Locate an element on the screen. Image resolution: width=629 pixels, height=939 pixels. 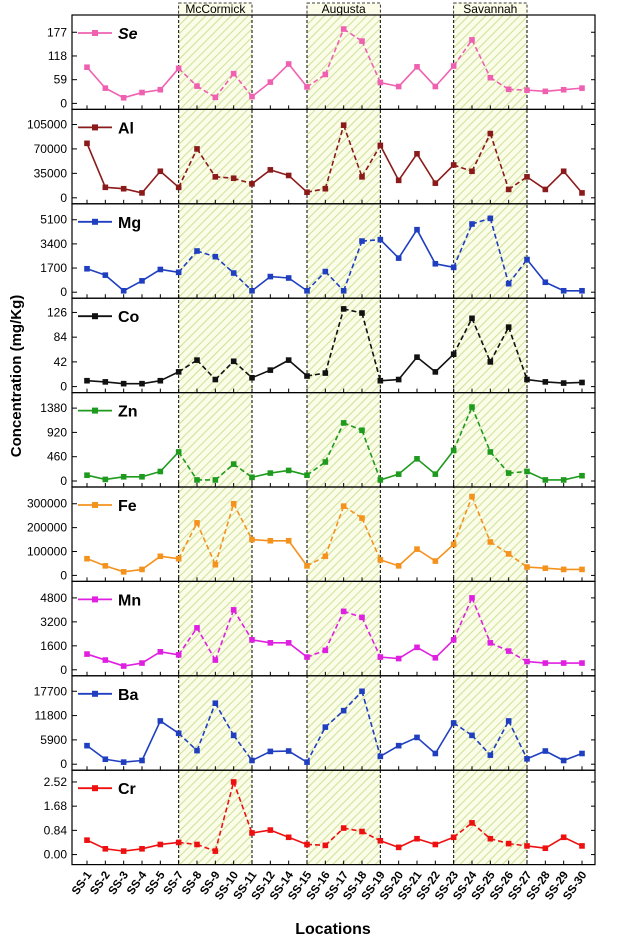
legend-label-cr: Cr is located at coordinates (127, 789).